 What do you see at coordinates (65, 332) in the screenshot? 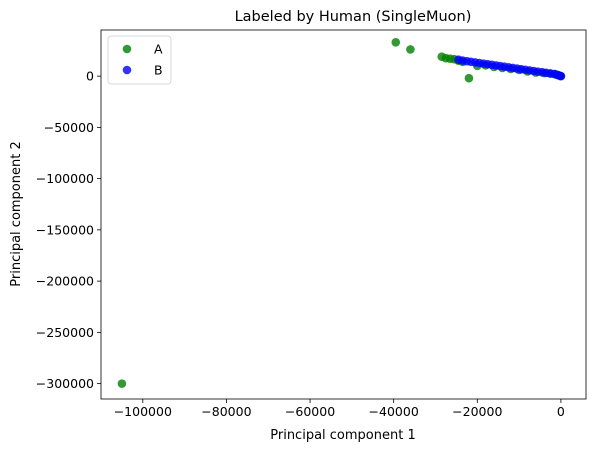
I see `y-tick-label: −250000` at bounding box center [65, 332].